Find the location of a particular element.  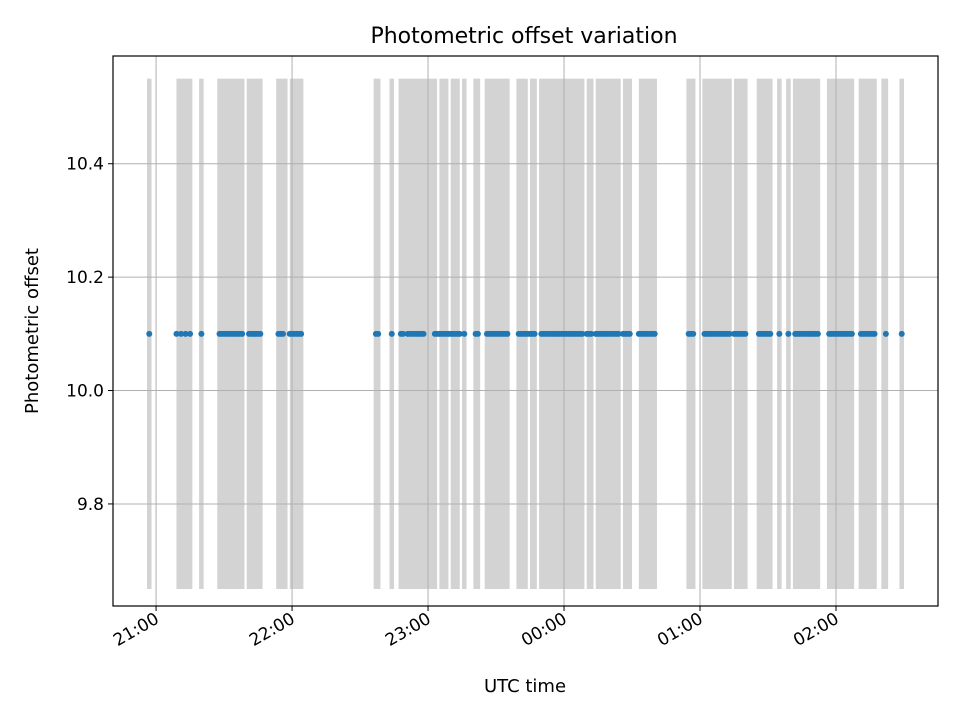

x-tick-label: 21:00 is located at coordinates (136, 630).